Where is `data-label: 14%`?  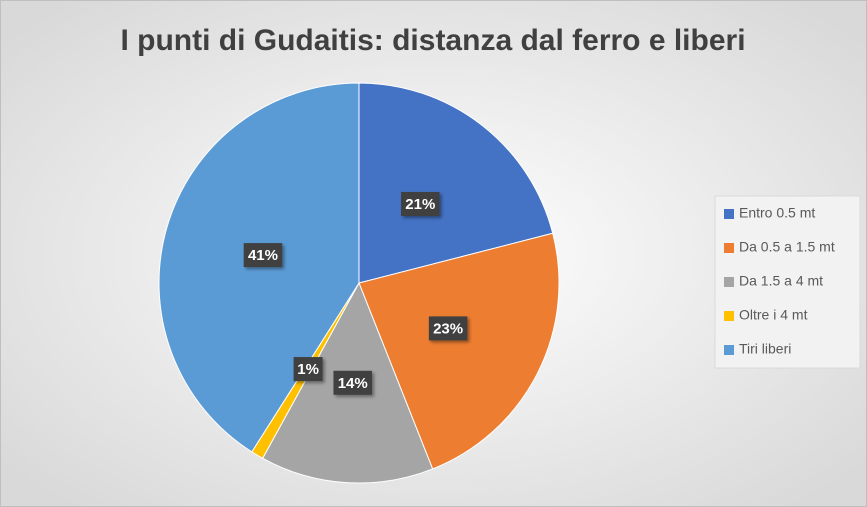
data-label: 14% is located at coordinates (352, 382).